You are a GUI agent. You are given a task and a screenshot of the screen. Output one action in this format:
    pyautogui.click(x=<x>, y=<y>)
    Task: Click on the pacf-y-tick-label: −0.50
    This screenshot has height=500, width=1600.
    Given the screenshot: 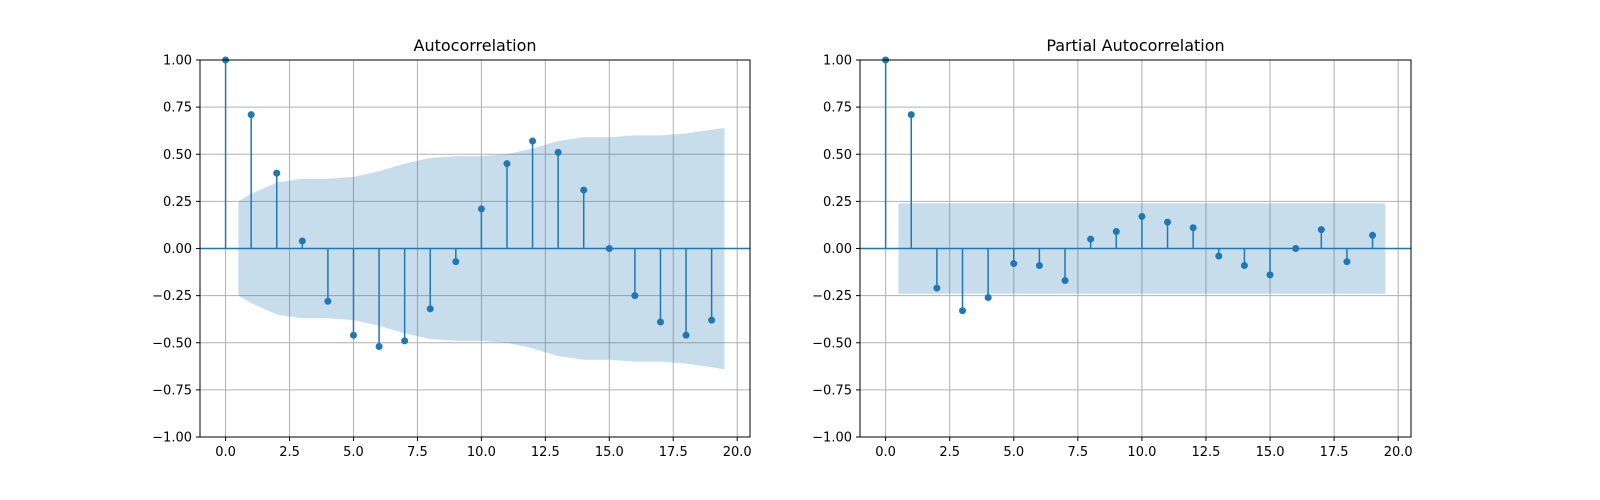 What is the action you would take?
    pyautogui.click(x=832, y=343)
    